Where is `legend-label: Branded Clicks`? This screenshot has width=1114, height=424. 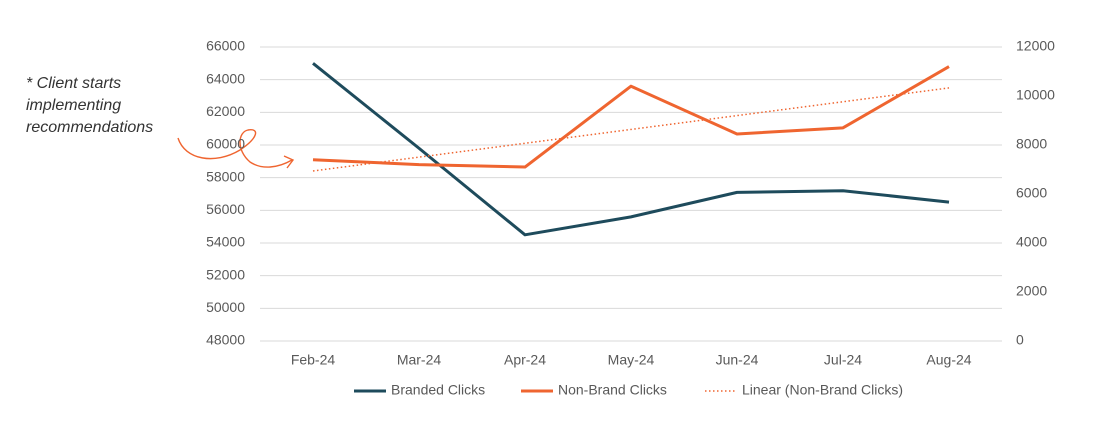 legend-label: Branded Clicks is located at coordinates (438, 390).